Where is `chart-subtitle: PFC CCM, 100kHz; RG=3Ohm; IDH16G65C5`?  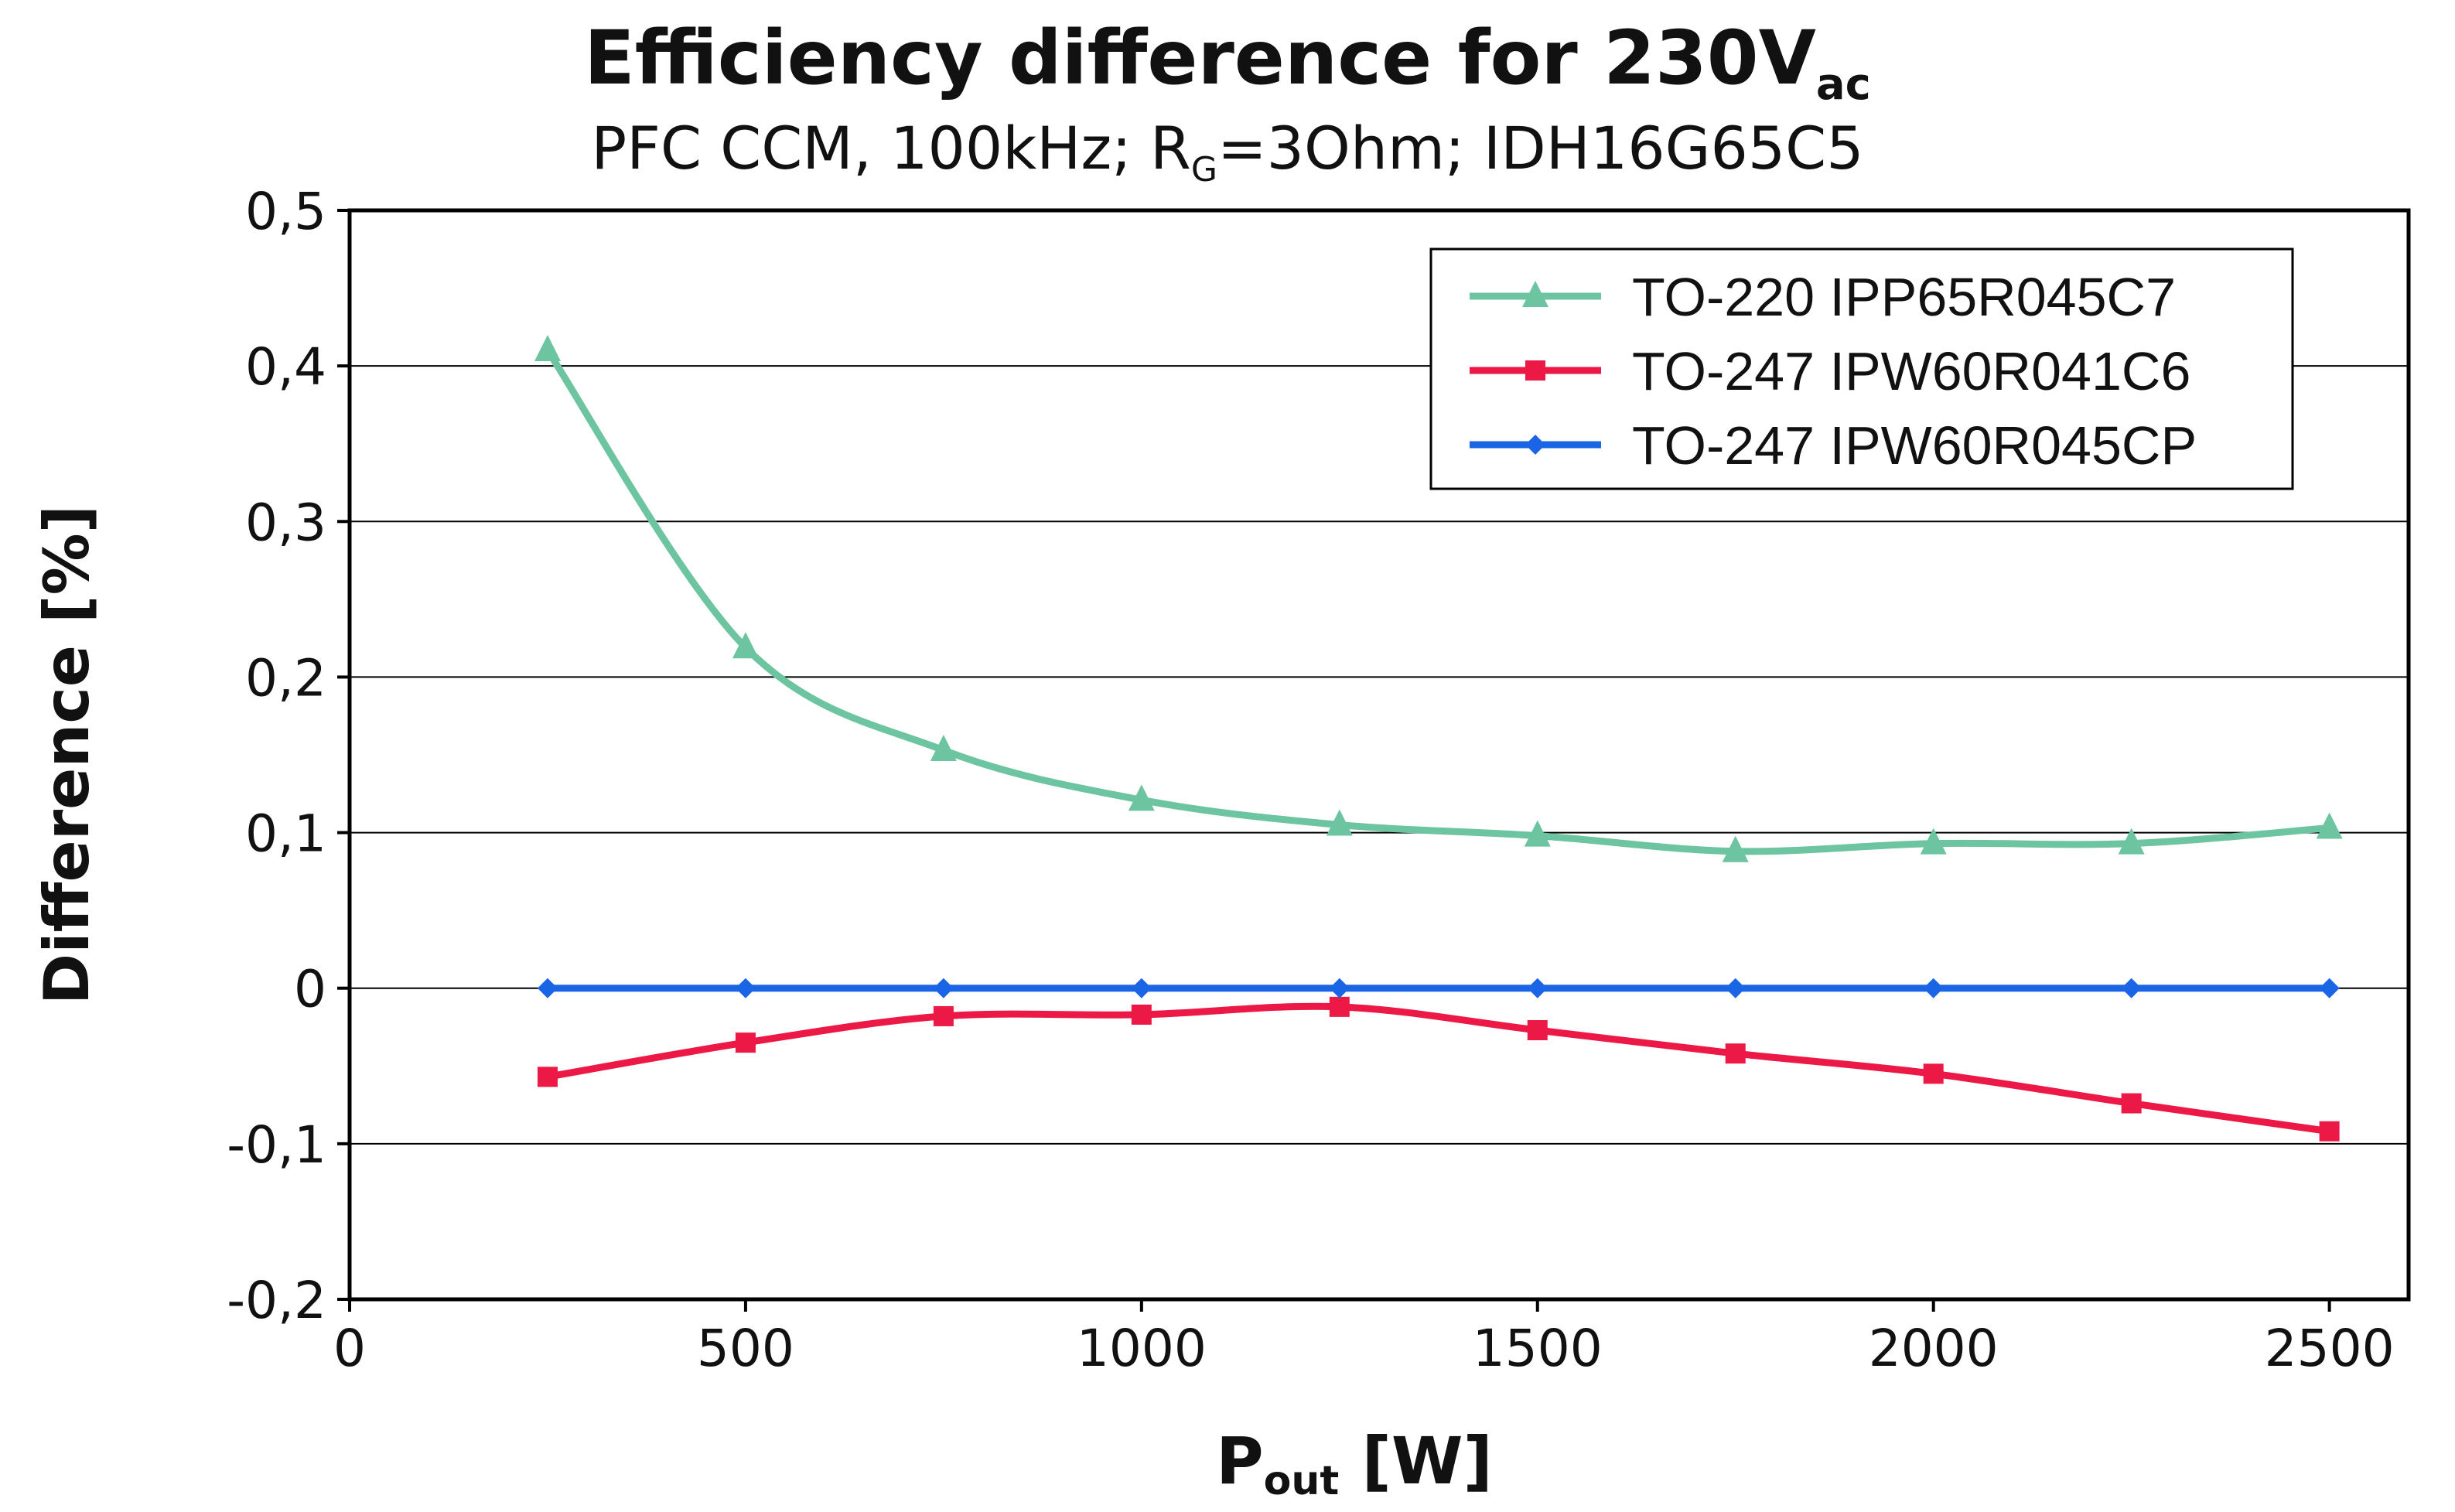 chart-subtitle: PFC CCM, 100kHz; RG=3Ohm; IDH16G65C5 is located at coordinates (1227, 151).